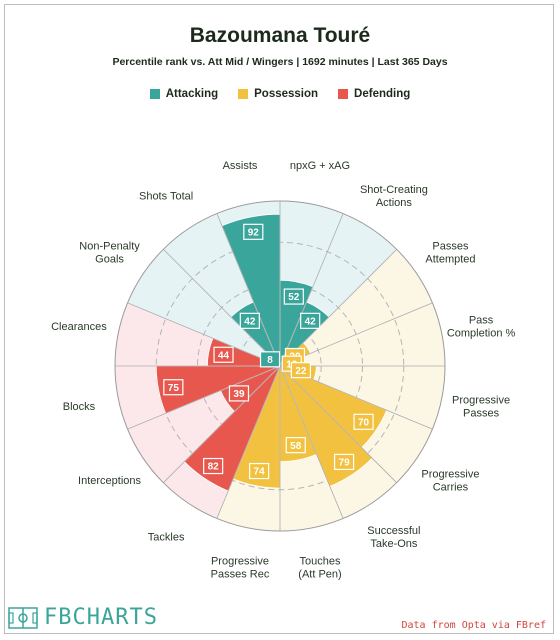 The width and height of the screenshot is (560, 640). What do you see at coordinates (450, 253) in the screenshot?
I see `category-label: Passes Attempted` at bounding box center [450, 253].